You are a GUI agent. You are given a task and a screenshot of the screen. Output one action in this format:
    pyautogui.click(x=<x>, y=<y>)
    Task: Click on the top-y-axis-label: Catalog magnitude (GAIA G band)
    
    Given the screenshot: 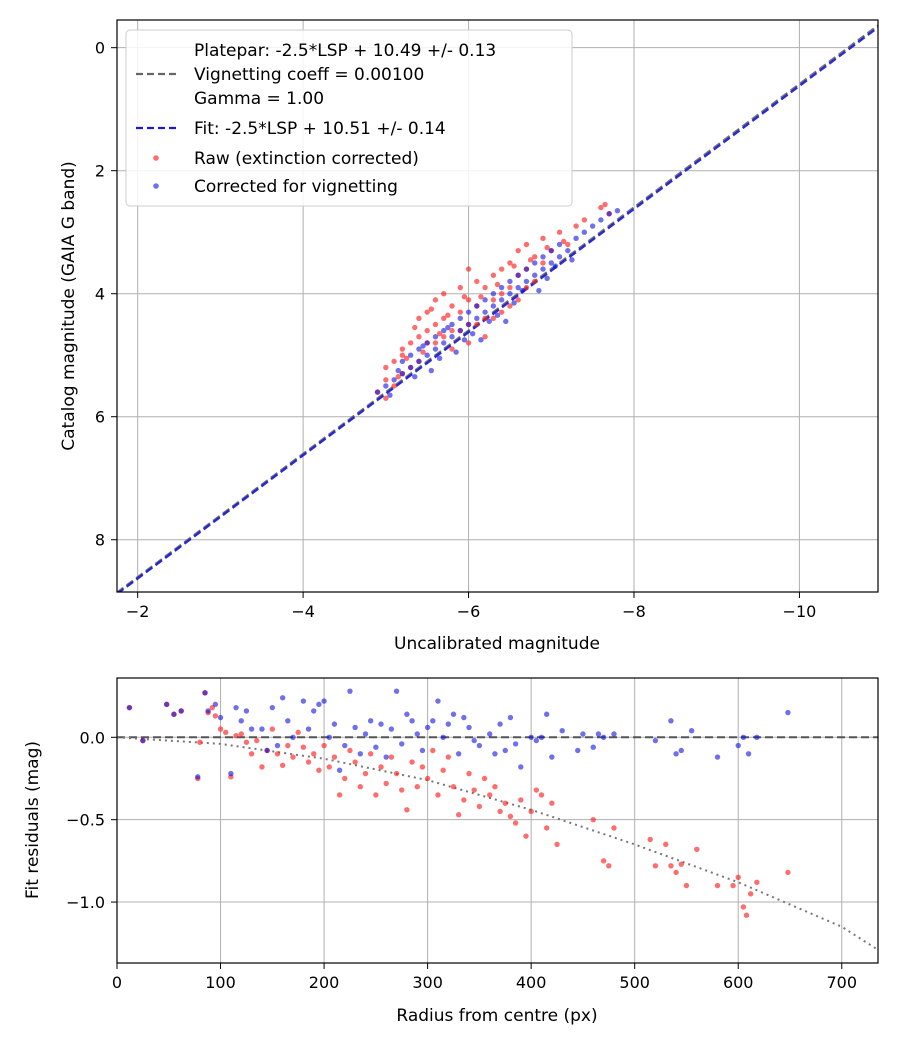 What is the action you would take?
    pyautogui.click(x=69, y=306)
    